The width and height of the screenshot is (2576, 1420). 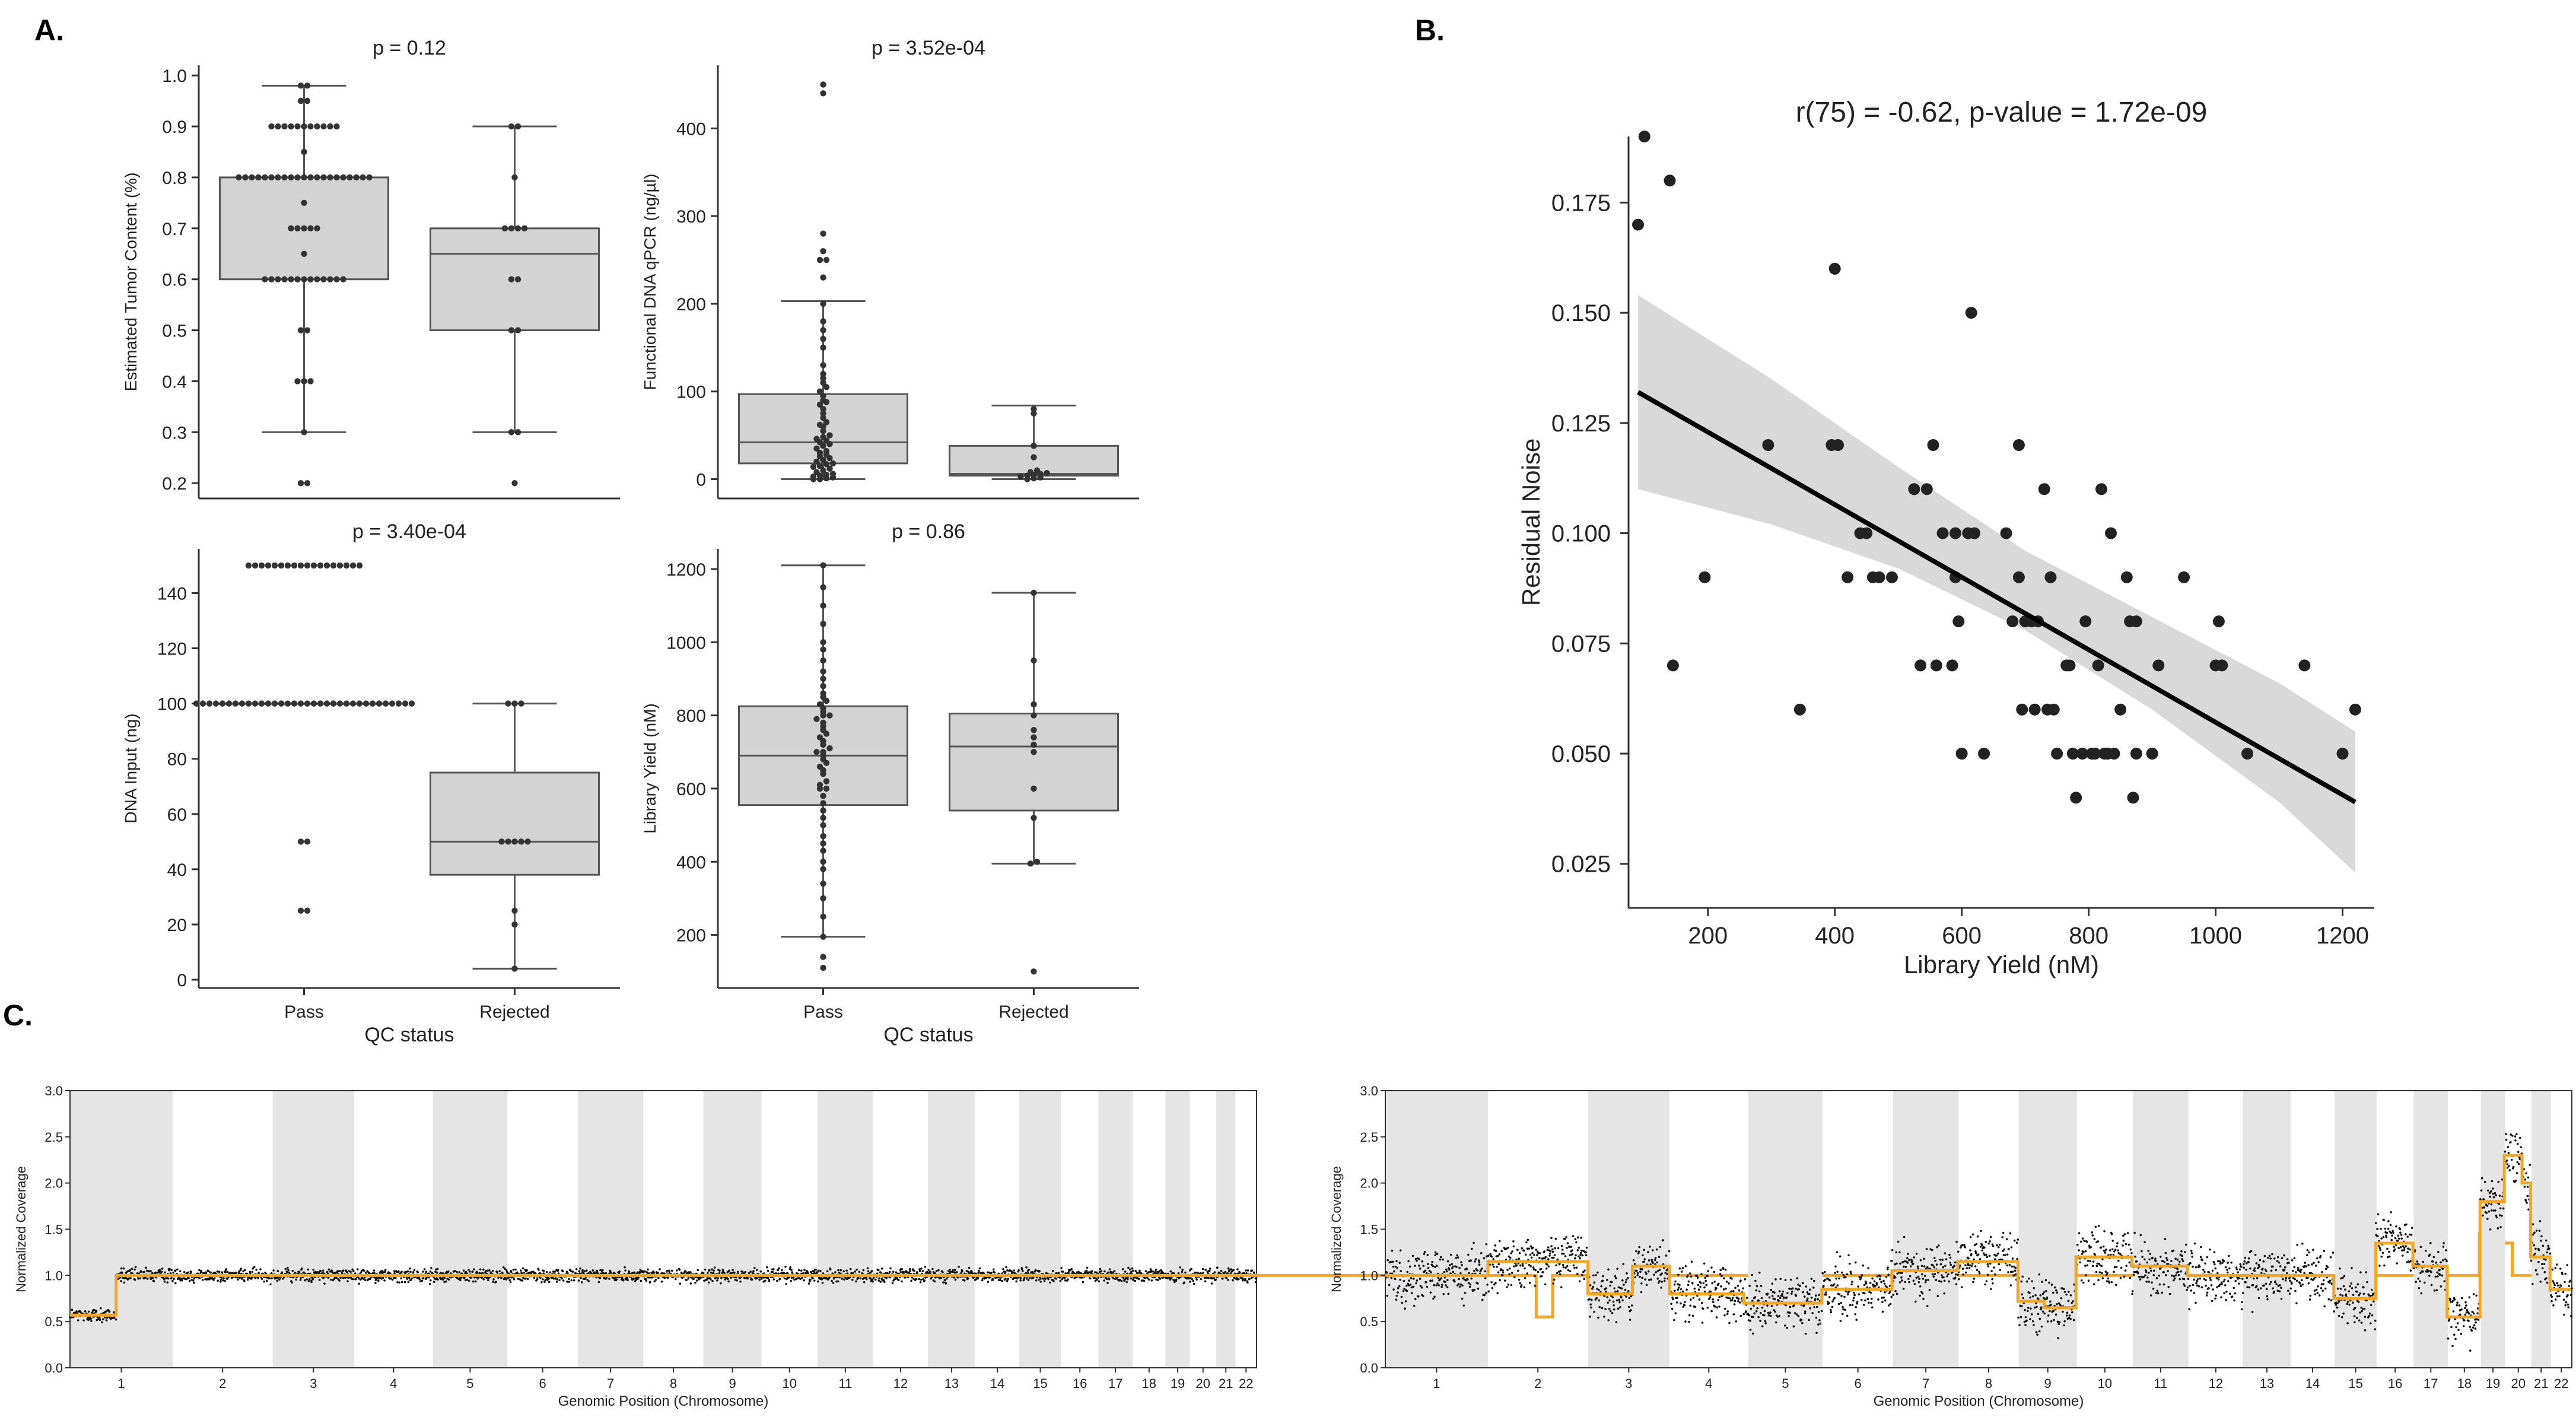 What do you see at coordinates (21, 1229) in the screenshot?
I see `y-axis-label: Normalized Coverage` at bounding box center [21, 1229].